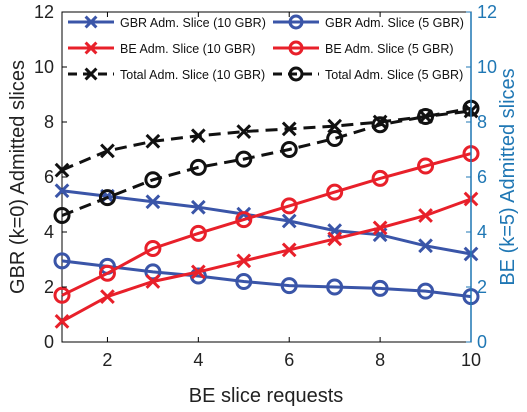 This screenshot has width=527, height=412. I want to click on y-tick-left-label: 2, so click(49, 287).